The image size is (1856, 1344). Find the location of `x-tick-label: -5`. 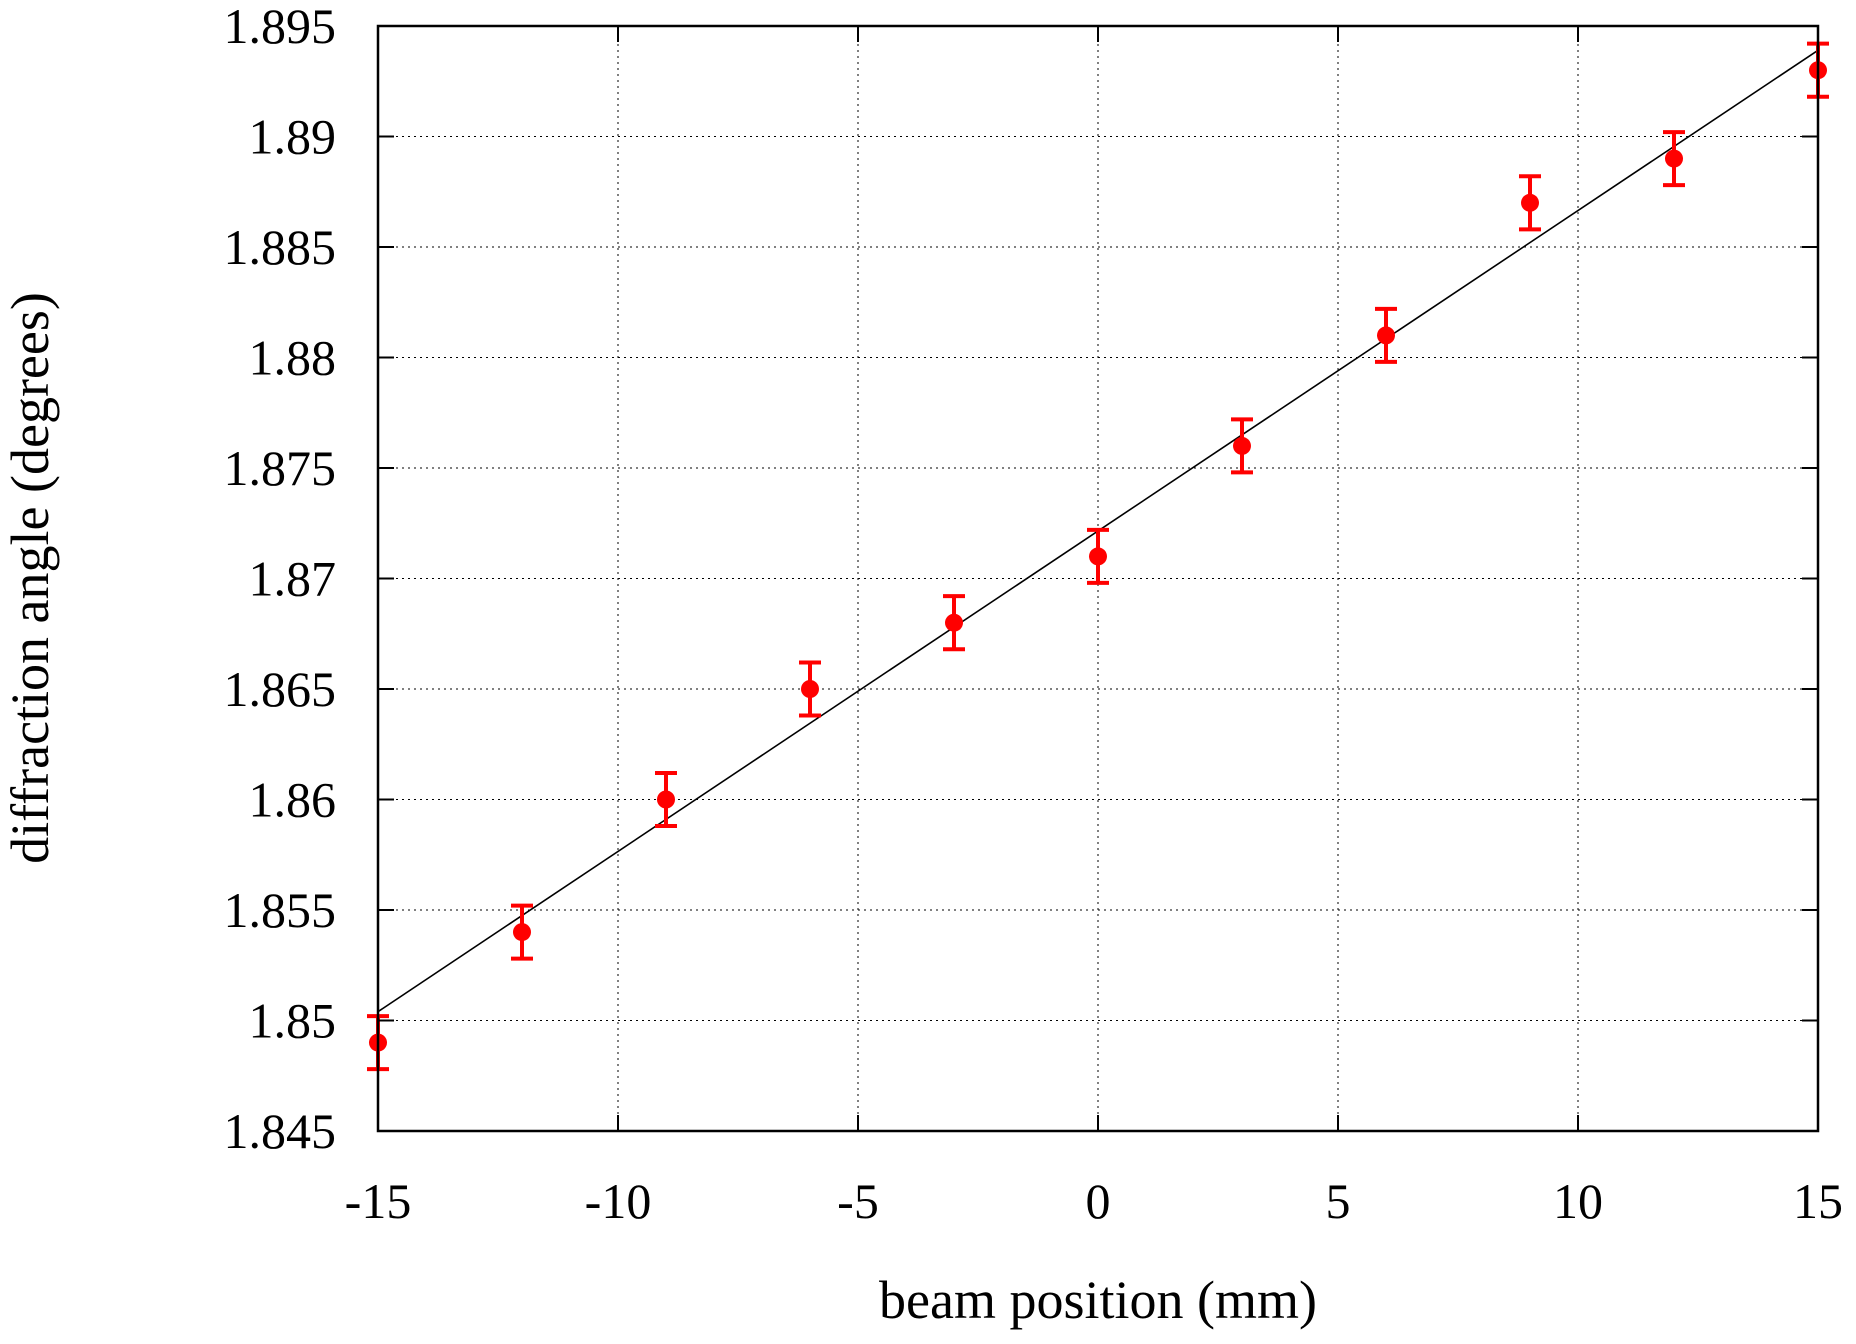

x-tick-label: -5 is located at coordinates (858, 1201).